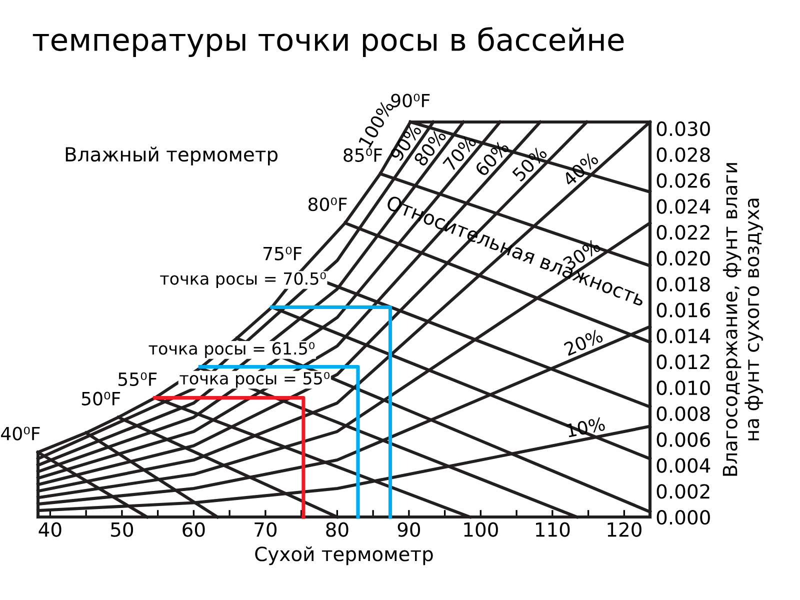 The image size is (800, 600). I want to click on y-tick-label: 0.000, so click(683, 517).